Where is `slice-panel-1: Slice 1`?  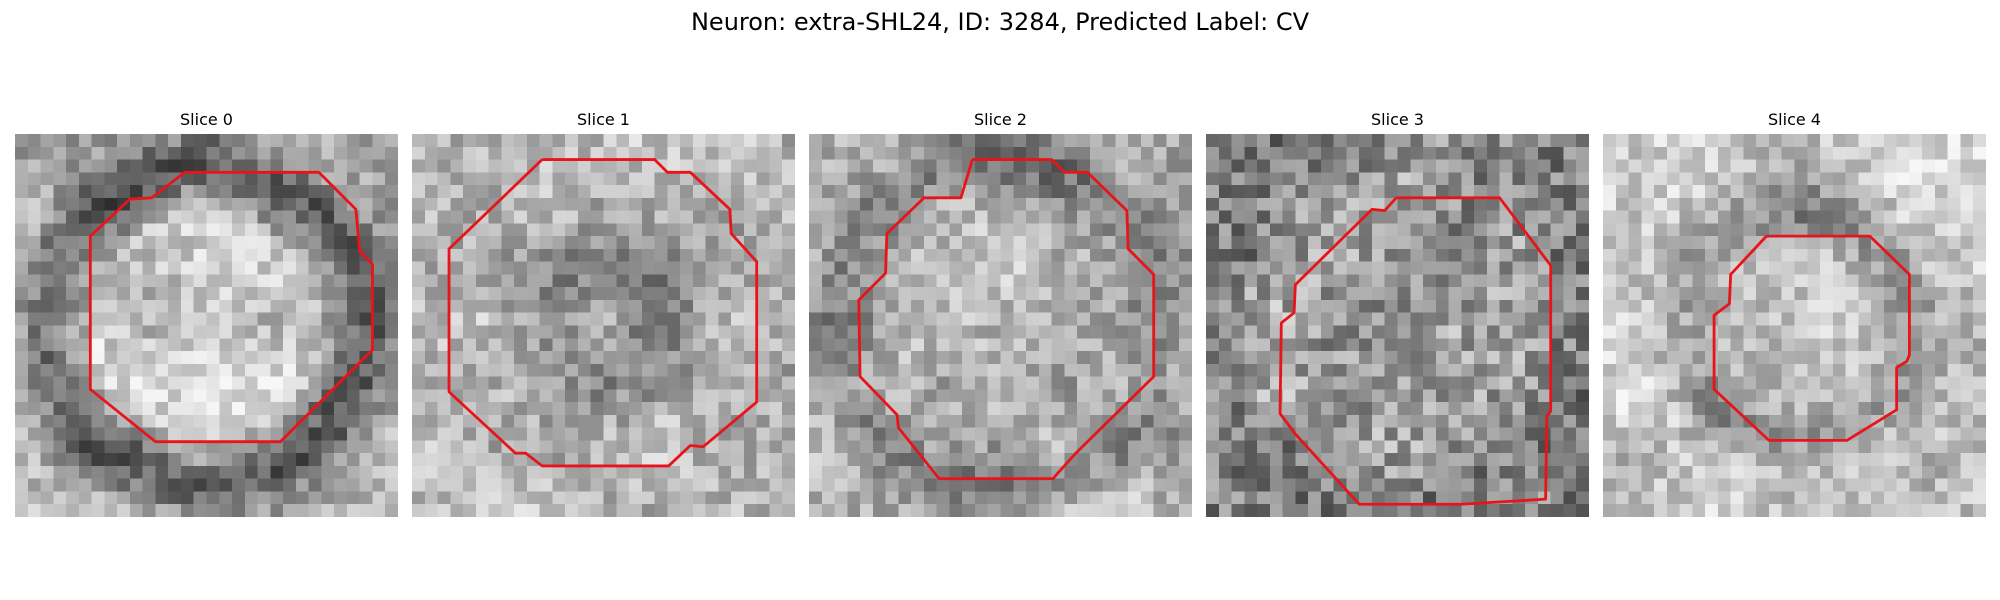 slice-panel-1: Slice 1 is located at coordinates (603, 312).